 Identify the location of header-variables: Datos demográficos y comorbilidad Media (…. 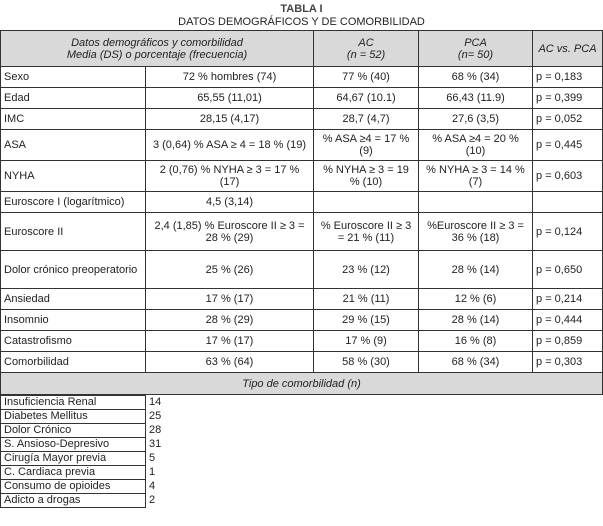
(157, 48).